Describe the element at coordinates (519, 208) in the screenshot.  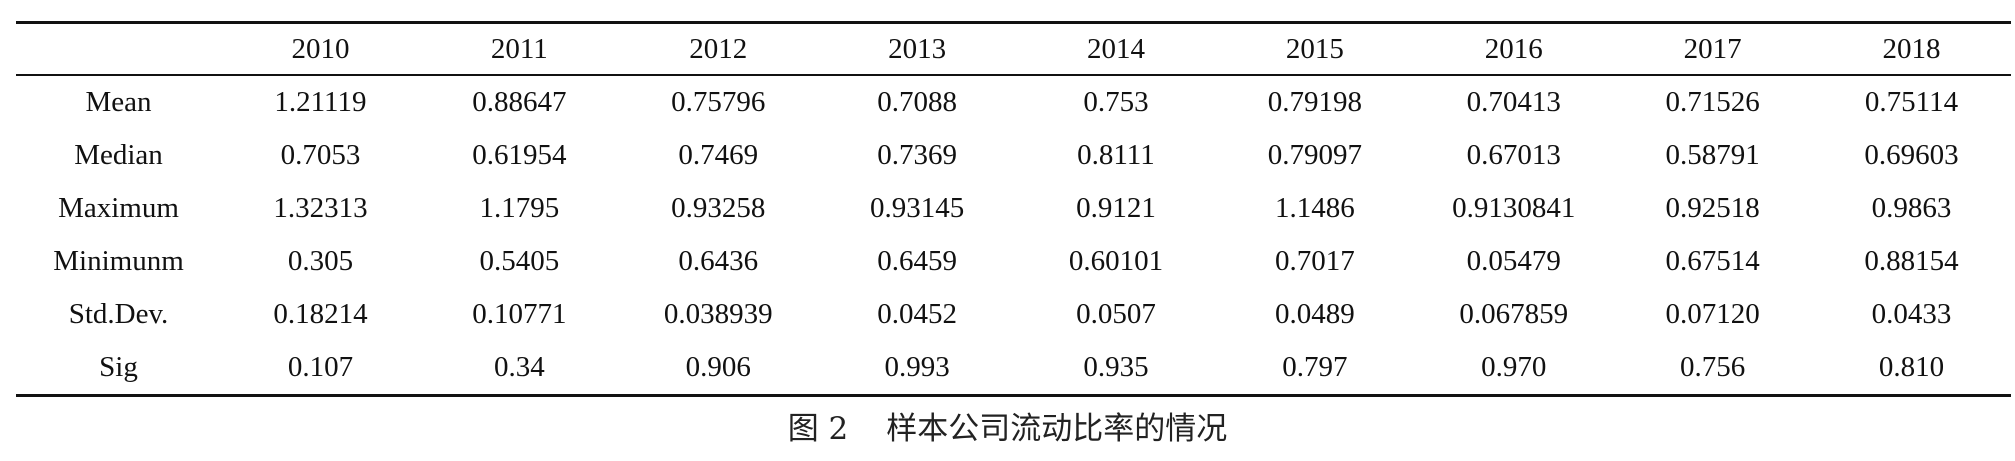
I see `table-cell: 1.1795` at that location.